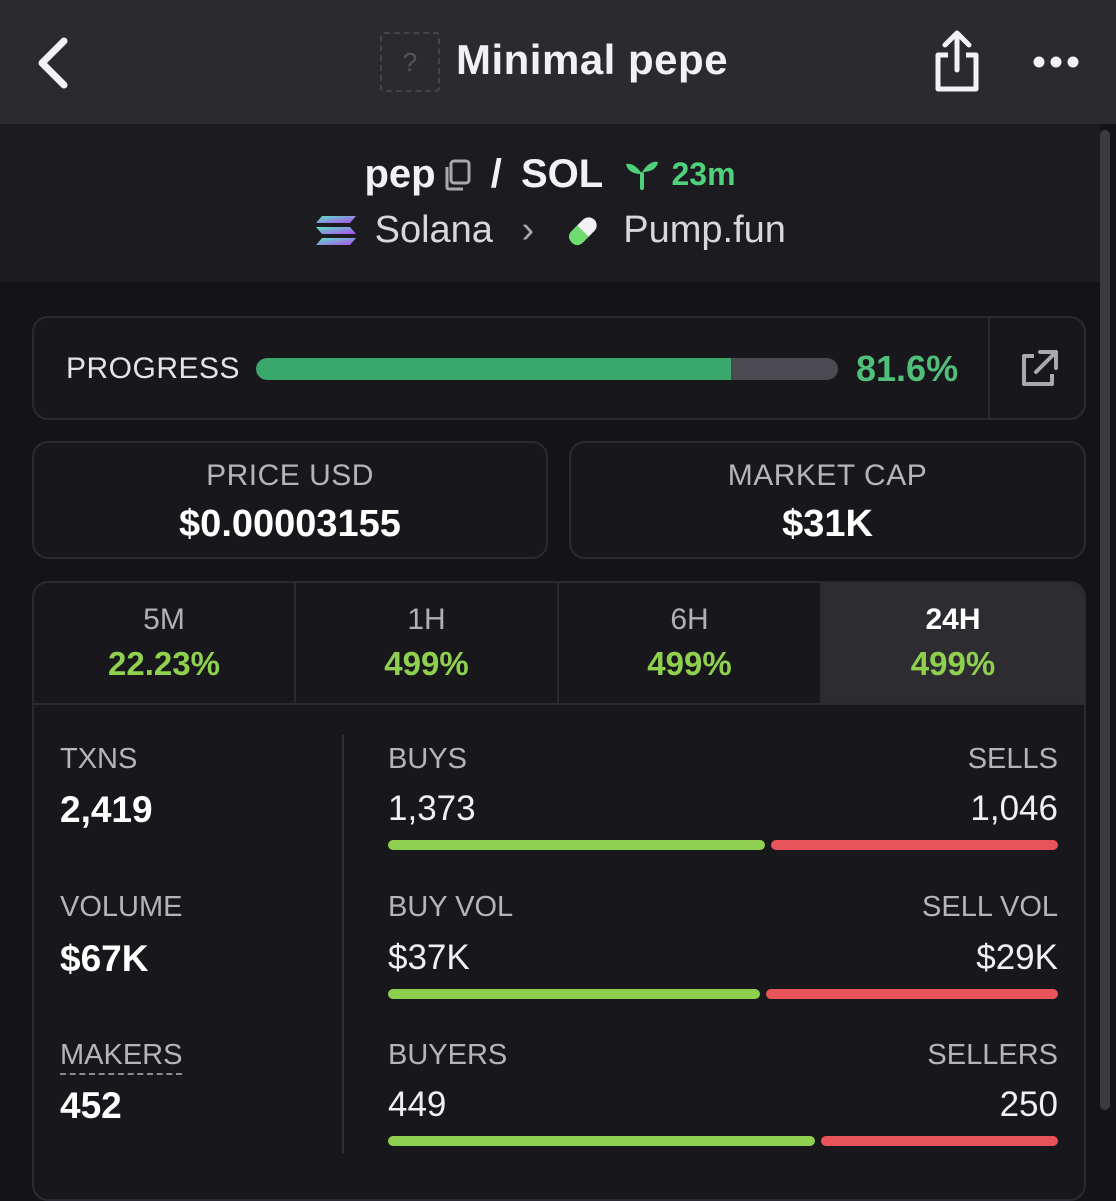  I want to click on token-thumbnail: ?, so click(410, 62).